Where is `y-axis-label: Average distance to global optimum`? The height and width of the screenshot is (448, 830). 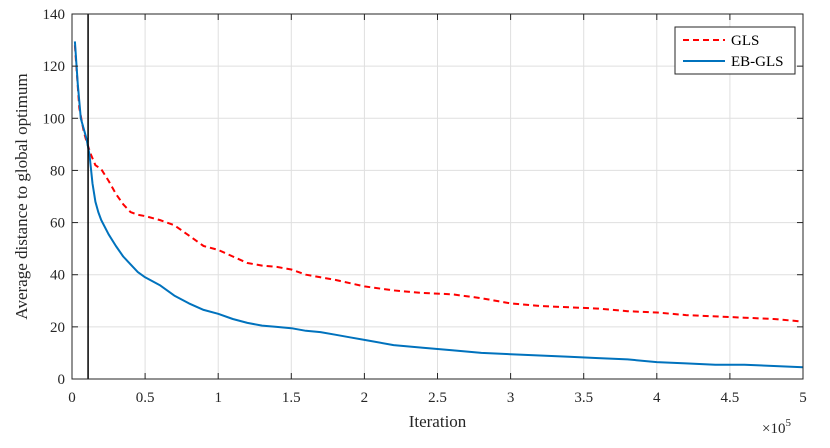 y-axis-label: Average distance to global optimum is located at coordinates (21, 196).